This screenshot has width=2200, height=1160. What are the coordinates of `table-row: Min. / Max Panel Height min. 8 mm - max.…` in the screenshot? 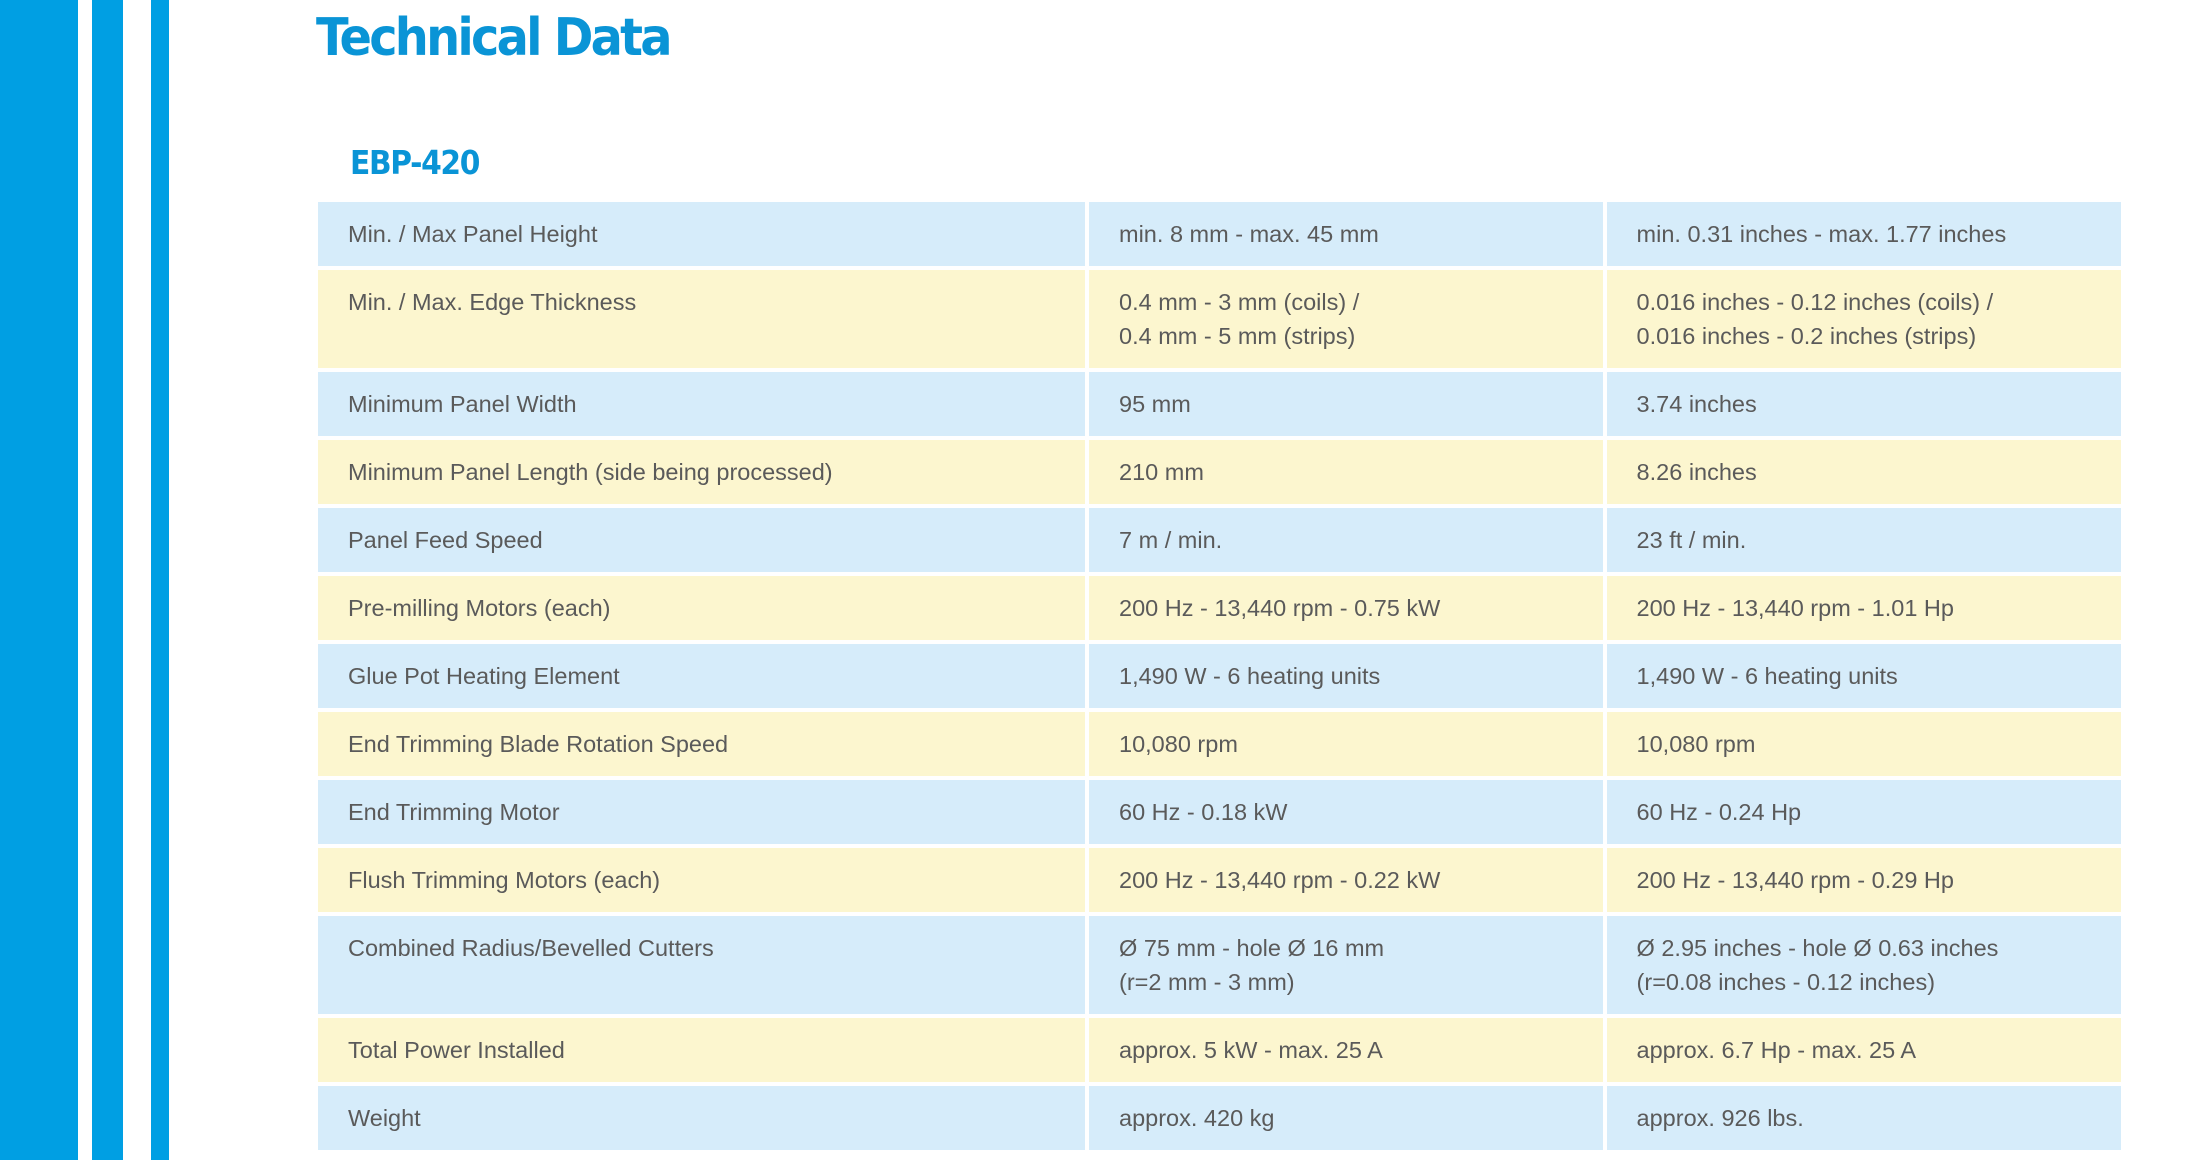 It's located at (1219, 234).